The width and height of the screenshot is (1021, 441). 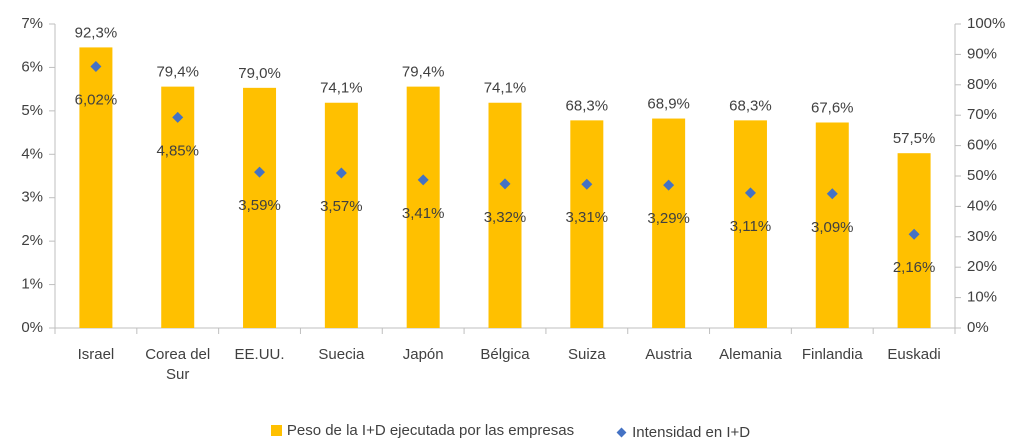 What do you see at coordinates (587, 217) in the screenshot?
I see `marker-value-label: 3,31%` at bounding box center [587, 217].